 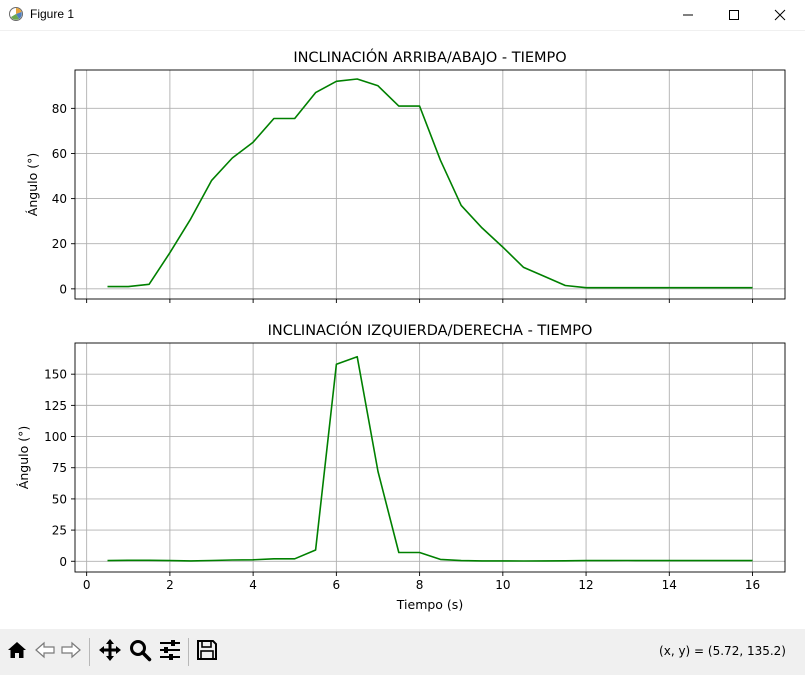 What do you see at coordinates (337, 585) in the screenshot?
I see `x-tick-label: 6` at bounding box center [337, 585].